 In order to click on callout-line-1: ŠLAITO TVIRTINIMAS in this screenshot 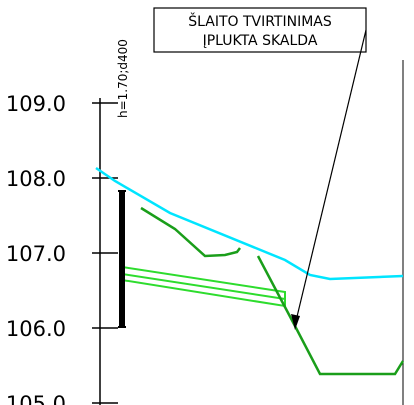, I will do `click(260, 21)`.